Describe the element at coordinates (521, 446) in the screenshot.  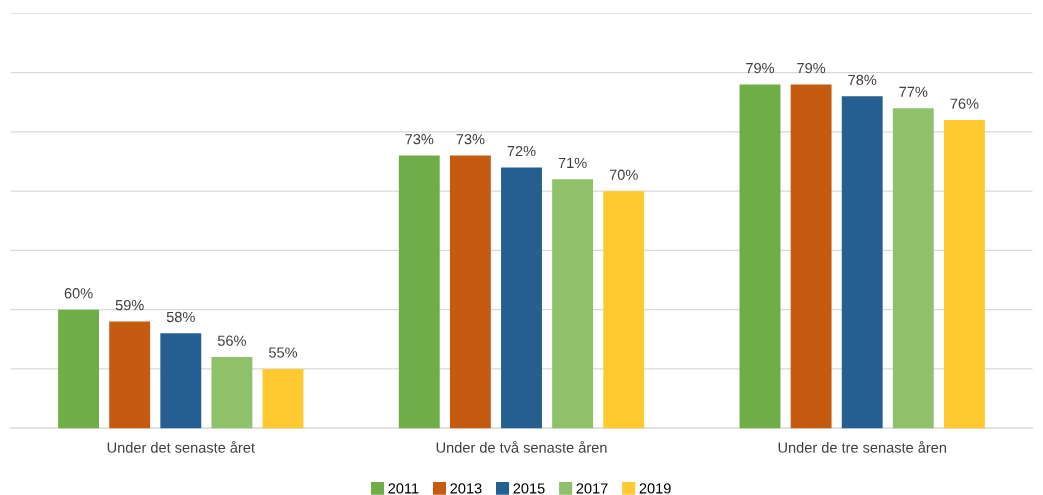
I see `x-tick-label: Under de två senaste åren` at that location.